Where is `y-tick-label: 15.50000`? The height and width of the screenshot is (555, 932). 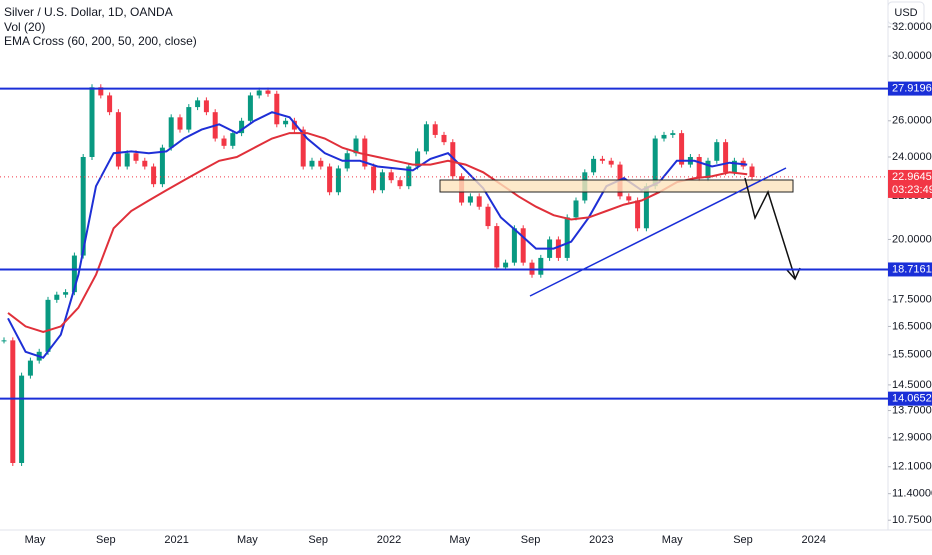
y-tick-label: 15.50000 is located at coordinates (912, 355).